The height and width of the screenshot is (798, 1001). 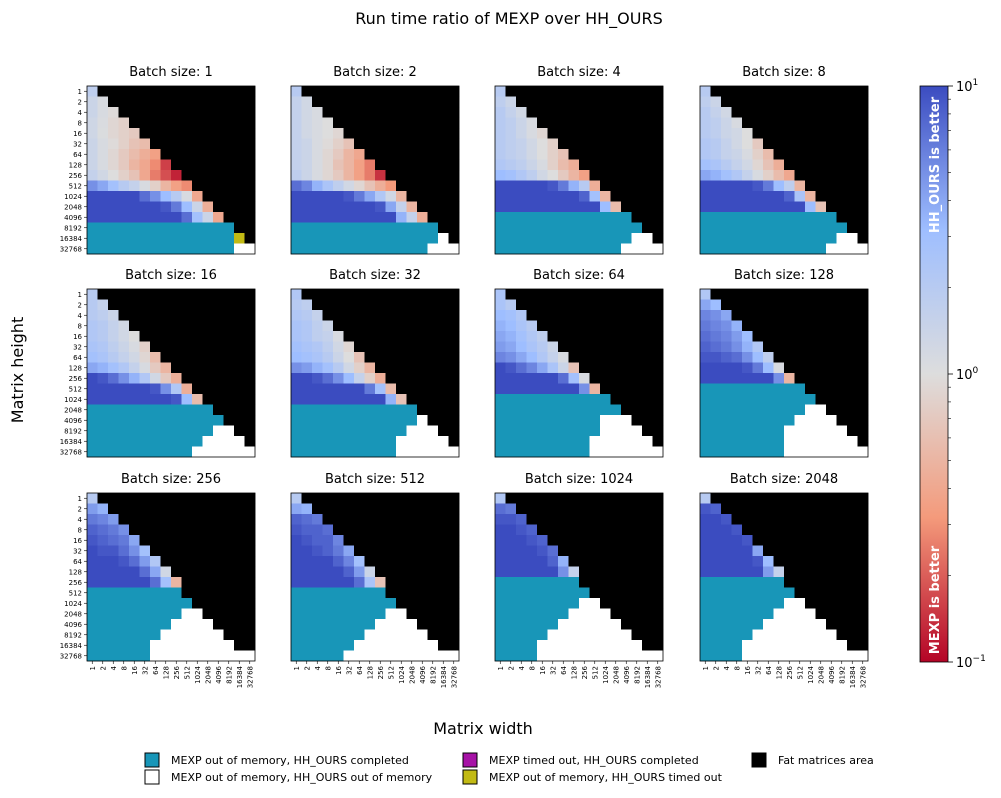 What do you see at coordinates (80, 102) in the screenshot?
I see `y-tick-label: 2` at bounding box center [80, 102].